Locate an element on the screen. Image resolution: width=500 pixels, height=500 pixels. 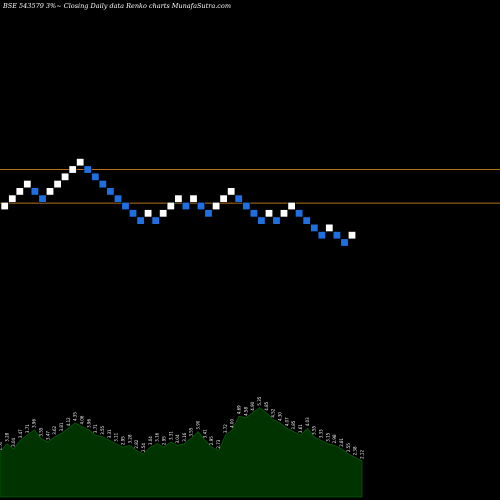
volume-label: 3.28 is located at coordinates (6, 436).